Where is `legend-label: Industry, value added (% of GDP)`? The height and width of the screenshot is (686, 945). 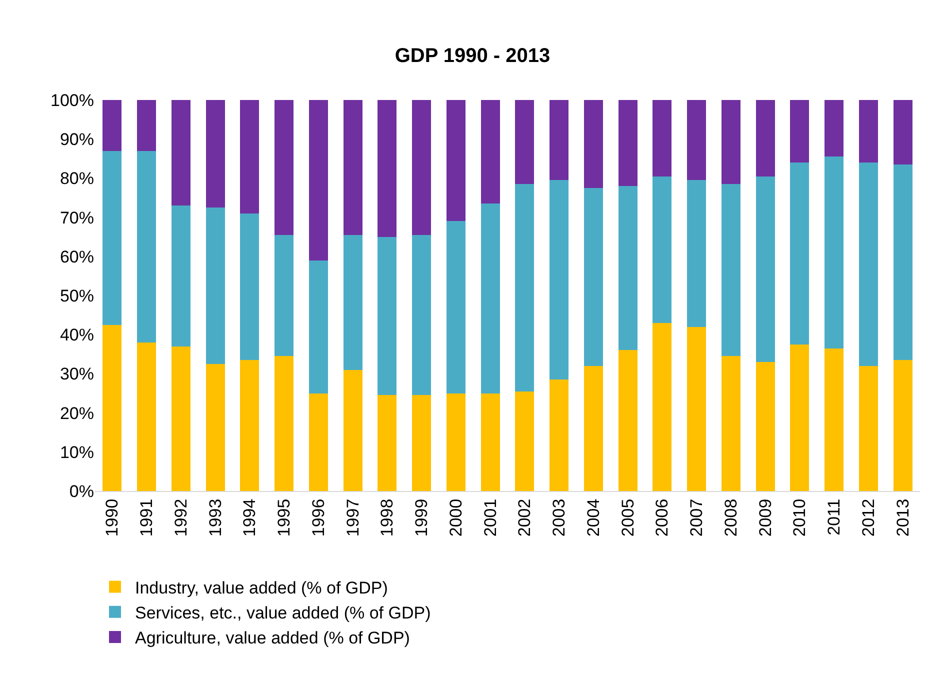
legend-label: Industry, value added (% of GDP) is located at coordinates (261, 588).